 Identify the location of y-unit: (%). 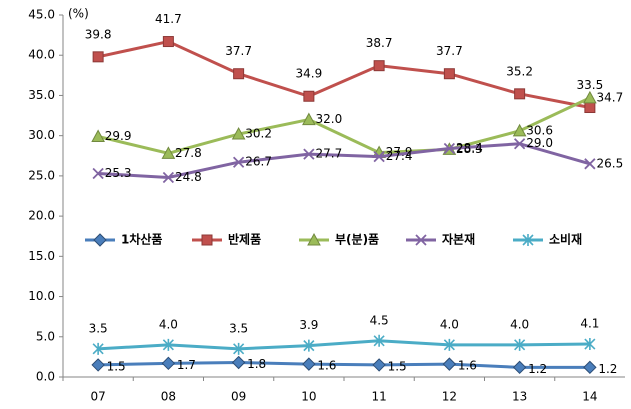
(78, 14).